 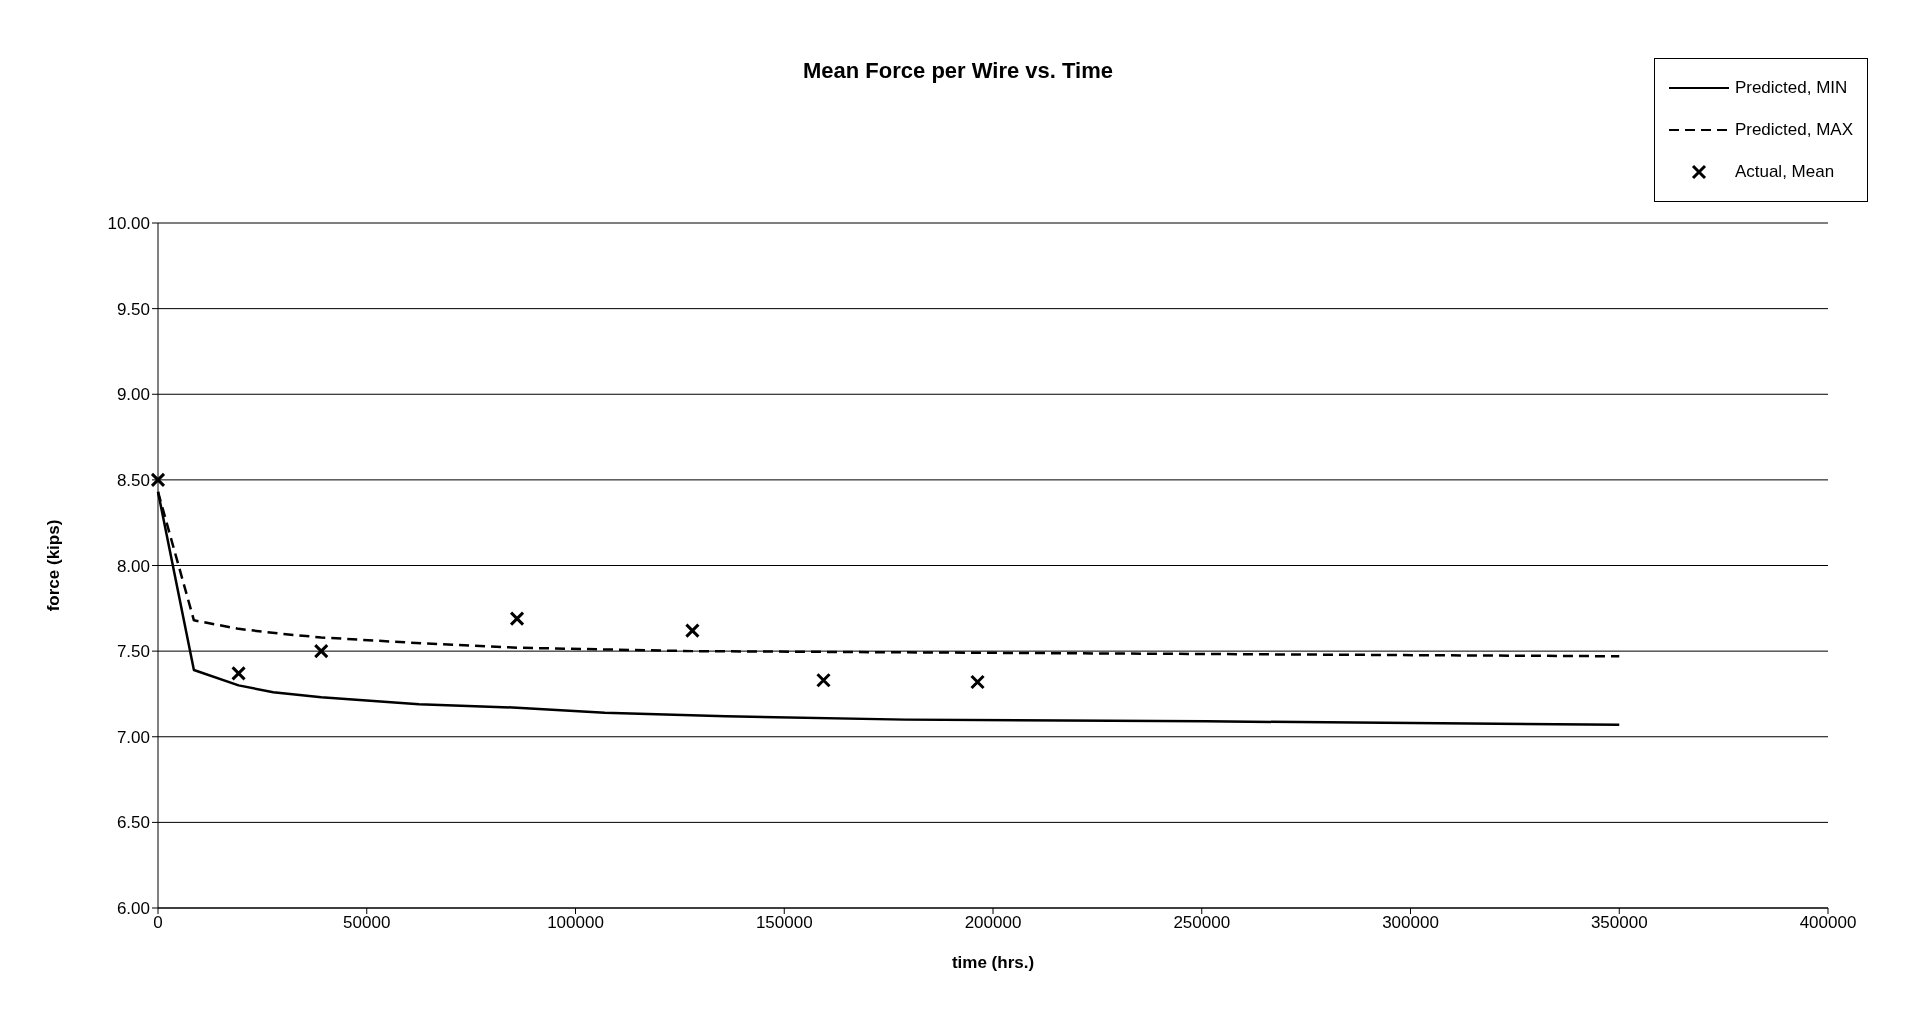 What do you see at coordinates (993, 962) in the screenshot?
I see `x-axis-title: time (hrs.)` at bounding box center [993, 962].